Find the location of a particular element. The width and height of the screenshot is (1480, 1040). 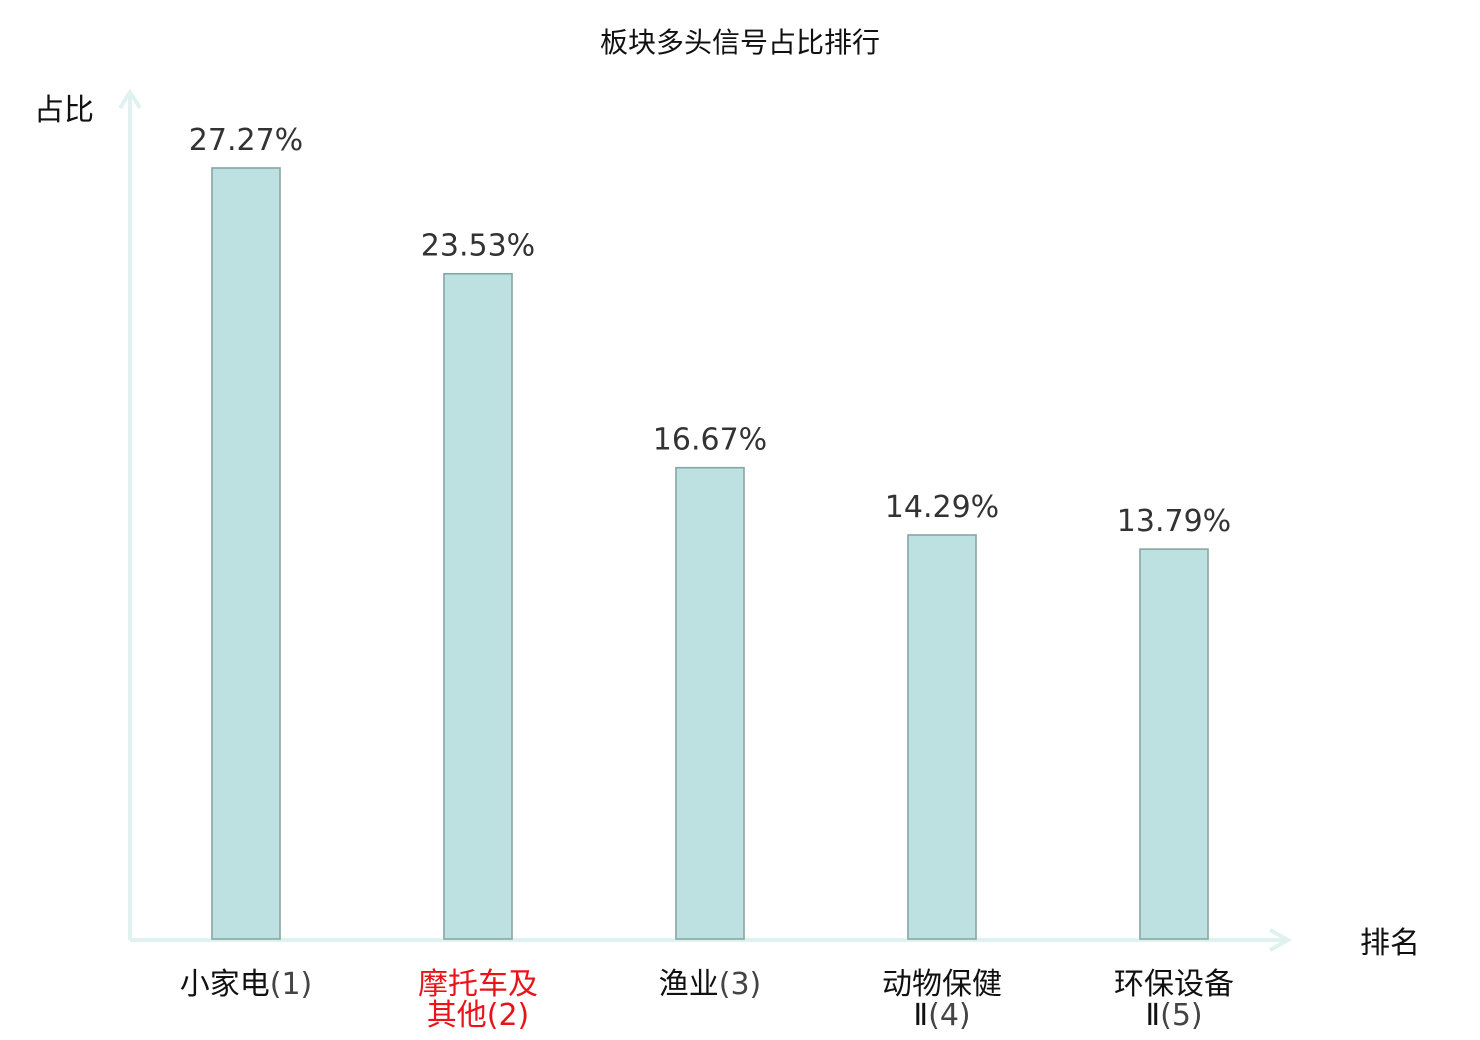

value-label-4: 14.29% is located at coordinates (942, 507).